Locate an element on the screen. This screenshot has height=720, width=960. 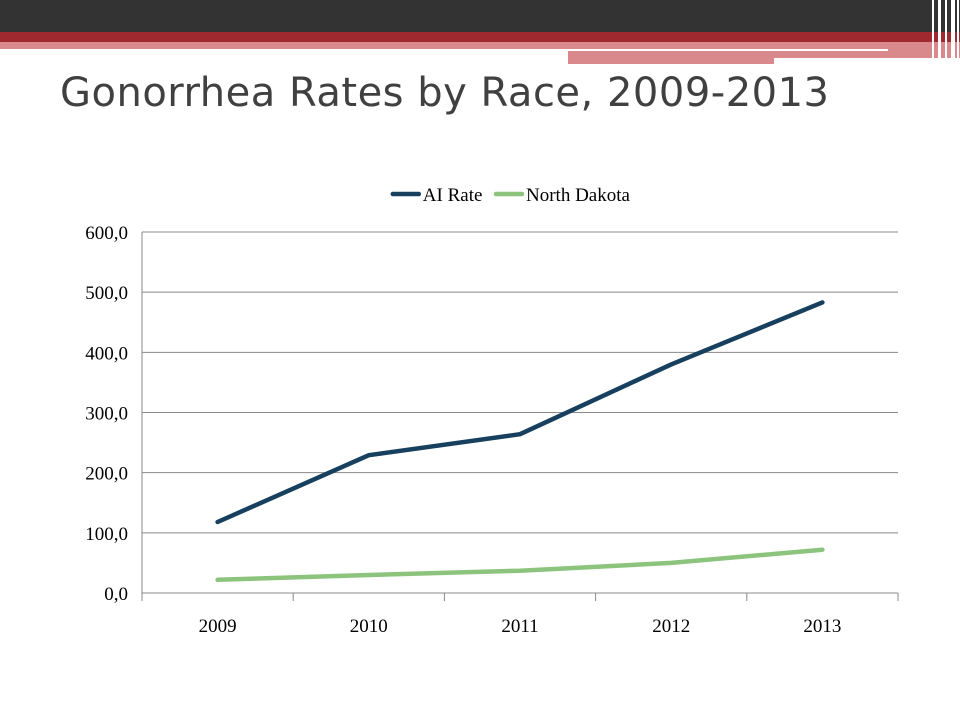
y-tick-label: 400,0 is located at coordinates (106, 353).